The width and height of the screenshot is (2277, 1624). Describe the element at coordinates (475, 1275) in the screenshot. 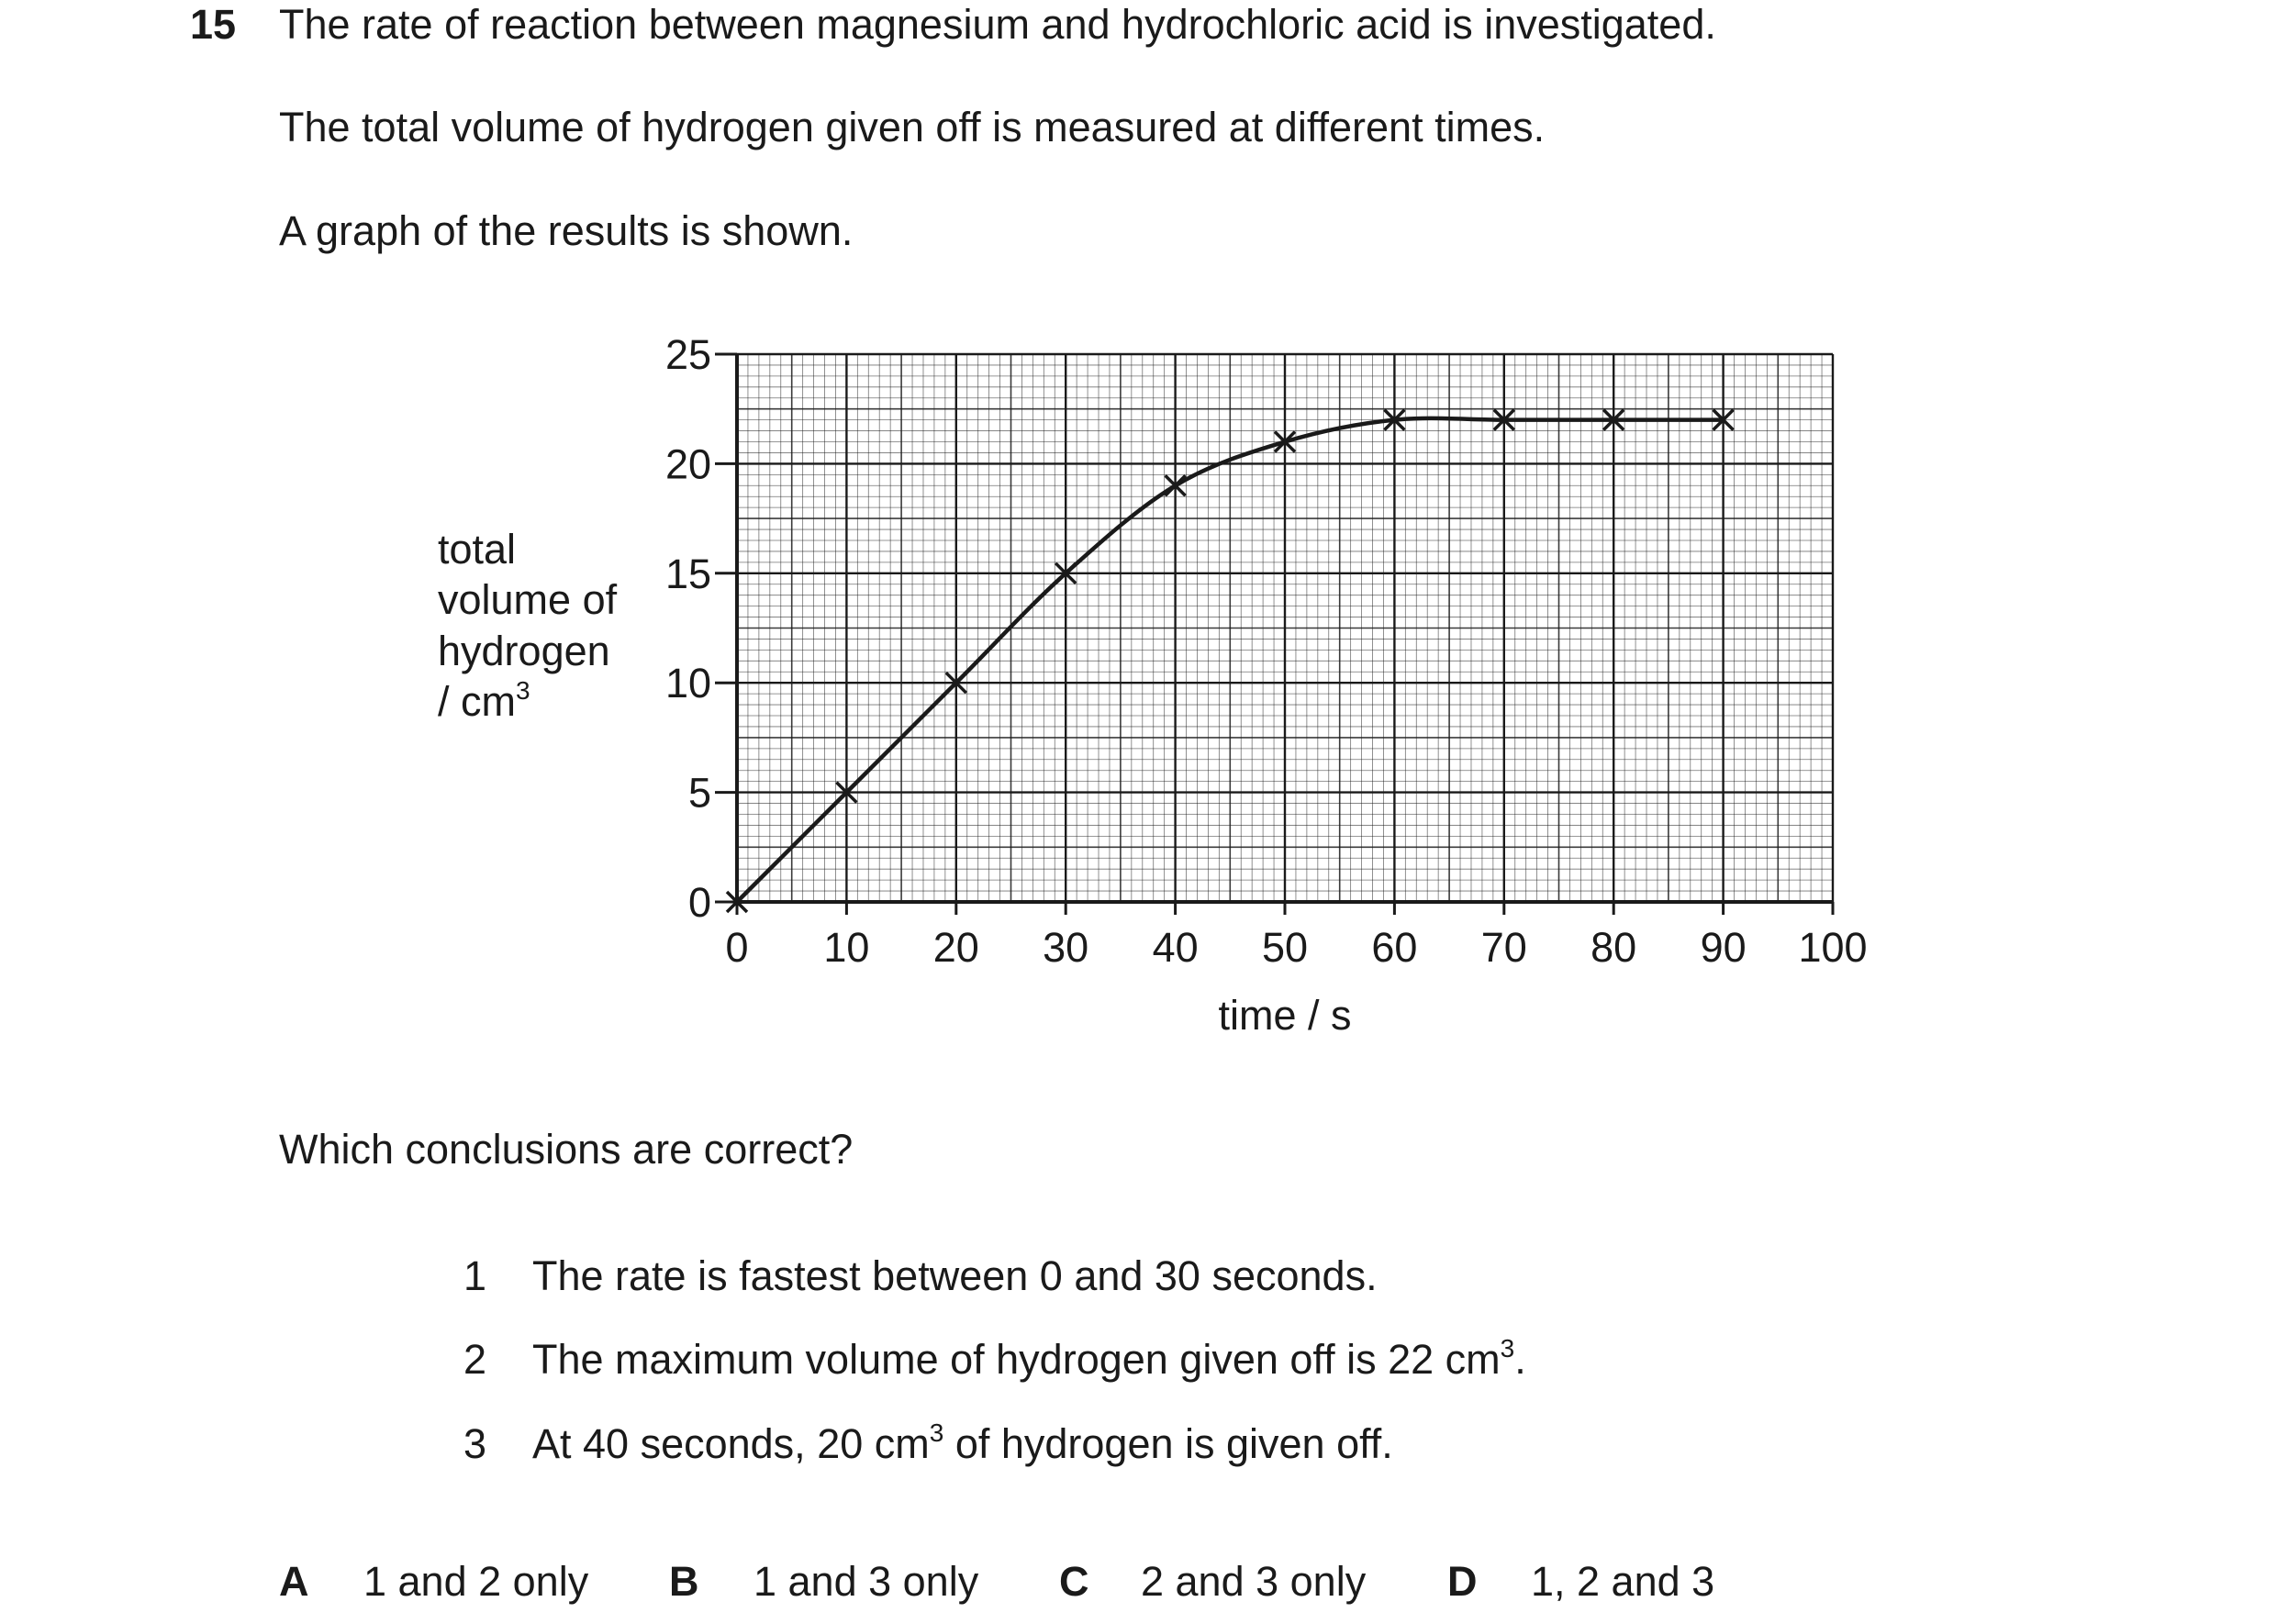

I see `statement-1-number: 1` at that location.